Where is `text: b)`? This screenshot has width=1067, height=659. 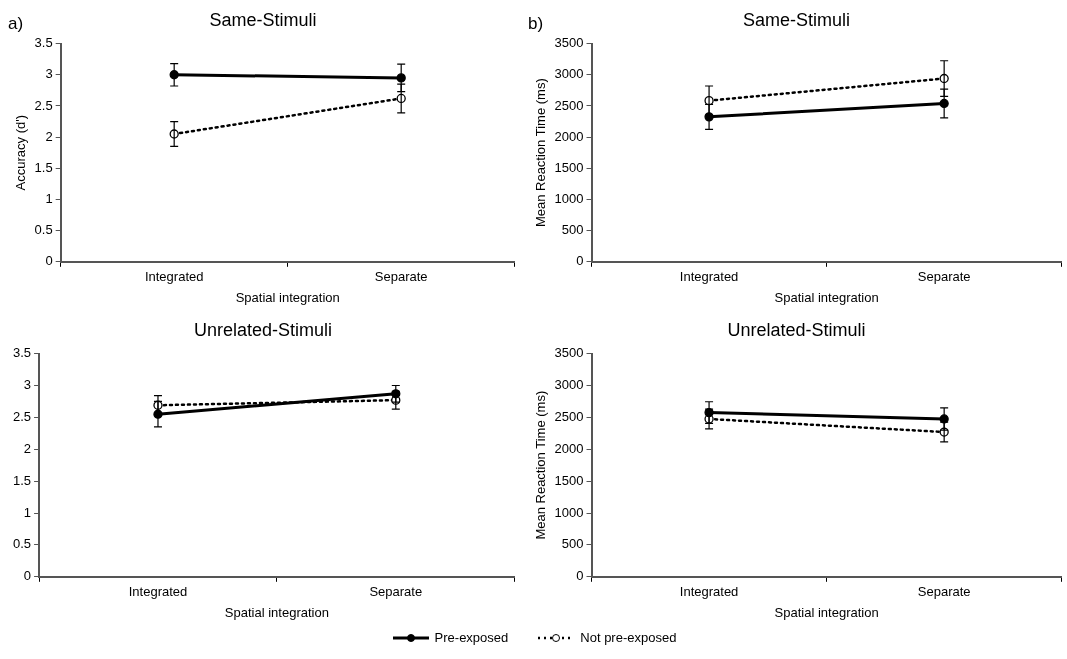
text: b) is located at coordinates (536, 24).